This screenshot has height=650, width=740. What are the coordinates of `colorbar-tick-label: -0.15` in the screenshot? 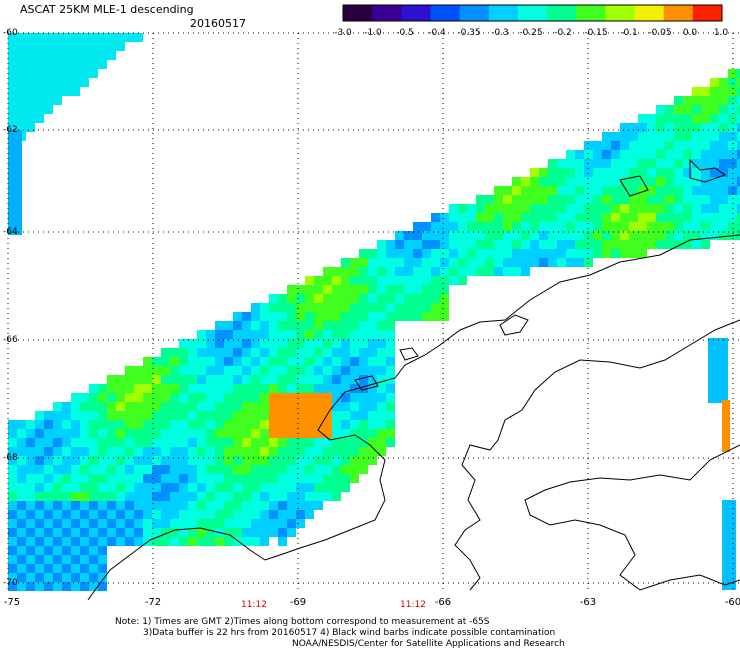 It's located at (596, 33).